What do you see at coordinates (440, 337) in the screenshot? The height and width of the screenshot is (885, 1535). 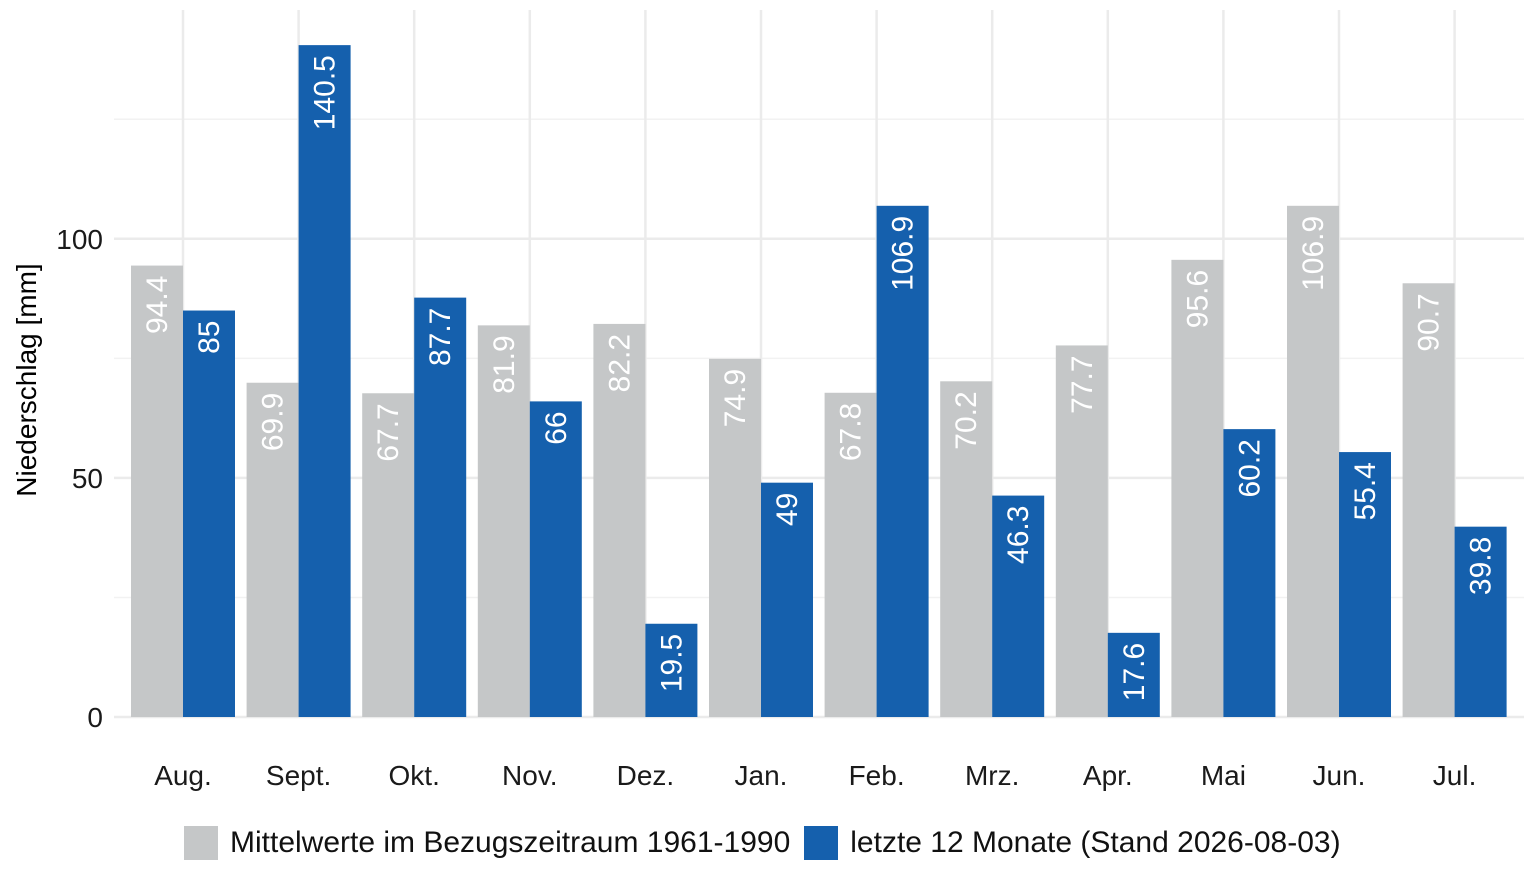 I see `bar-value-label: 87.7` at bounding box center [440, 337].